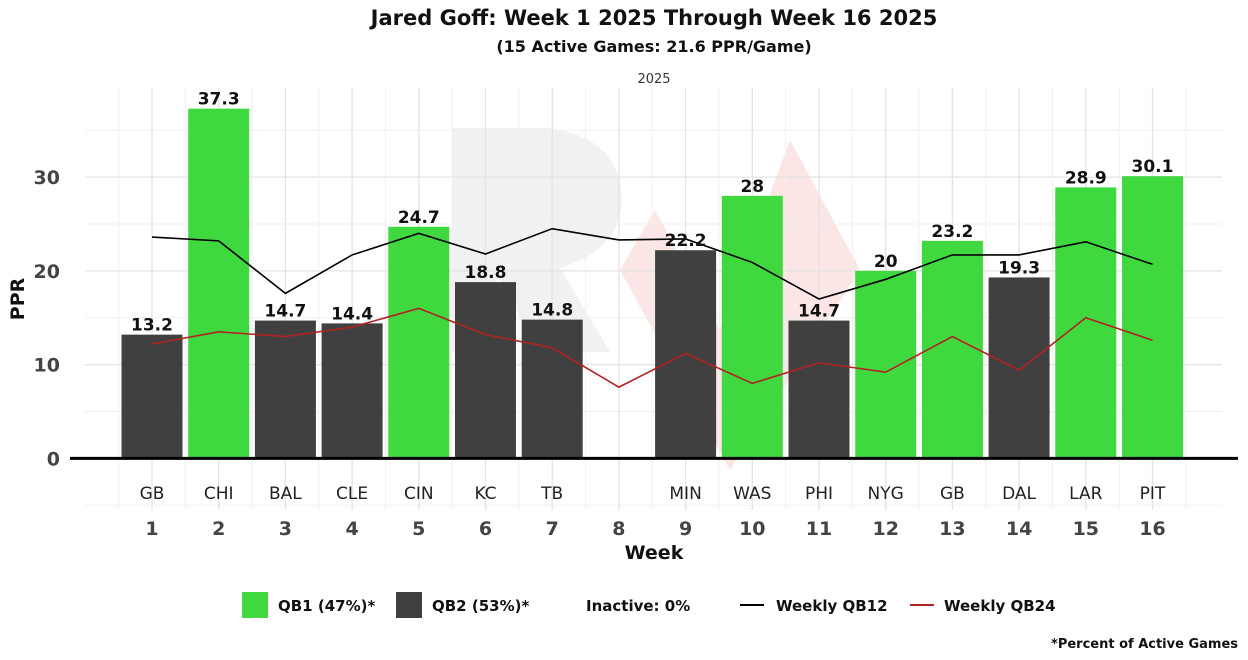 This screenshot has width=1248, height=660. What do you see at coordinates (952, 494) in the screenshot?
I see `opponent-label-week-13: GB` at bounding box center [952, 494].